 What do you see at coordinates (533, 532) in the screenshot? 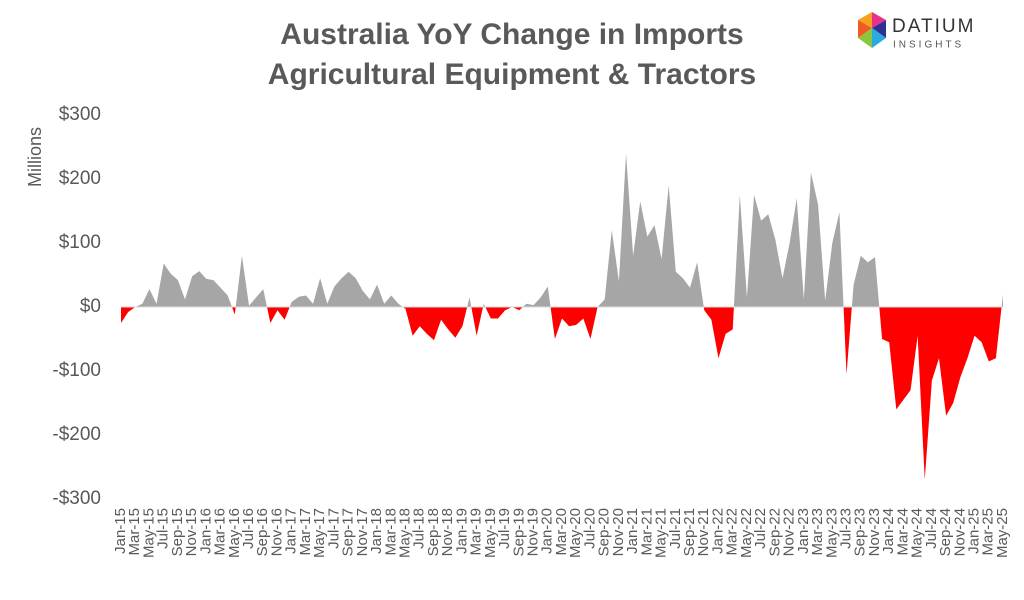
I see `x-tick-label: Nov-19` at bounding box center [533, 532].